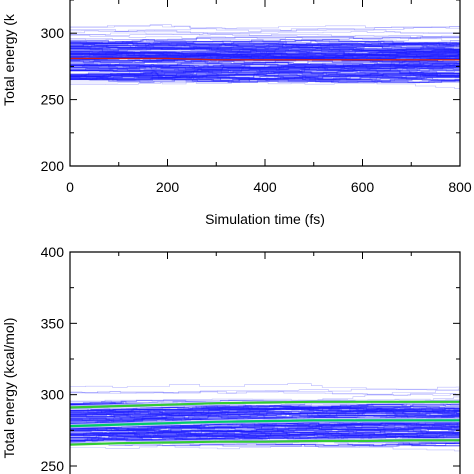  What do you see at coordinates (53, 252) in the screenshot?
I see `y-tick-label: 400` at bounding box center [53, 252].